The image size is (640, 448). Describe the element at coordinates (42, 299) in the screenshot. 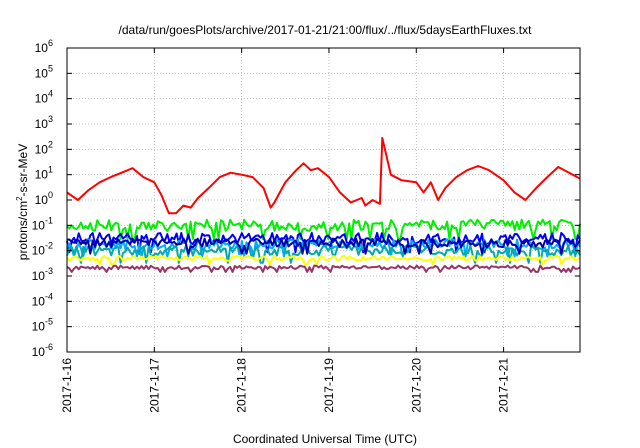

I see `y-tick-label: 10⁻⁴` at that location.